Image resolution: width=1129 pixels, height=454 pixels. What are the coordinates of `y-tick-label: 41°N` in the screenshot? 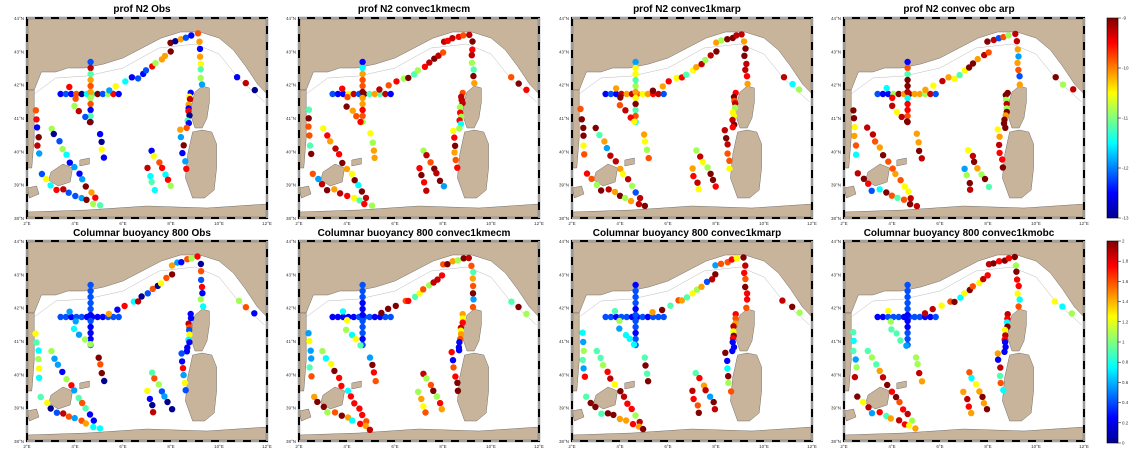 It's located at (291, 118).